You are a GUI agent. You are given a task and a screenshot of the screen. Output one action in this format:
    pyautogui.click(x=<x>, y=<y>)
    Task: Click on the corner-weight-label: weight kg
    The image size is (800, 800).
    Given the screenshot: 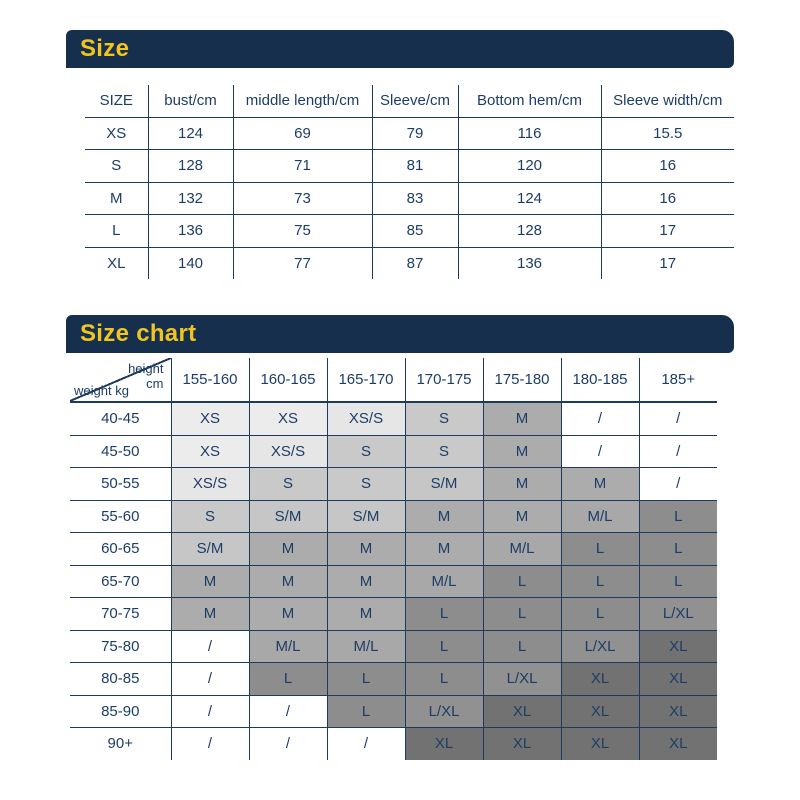 What is the action you would take?
    pyautogui.click(x=101, y=390)
    